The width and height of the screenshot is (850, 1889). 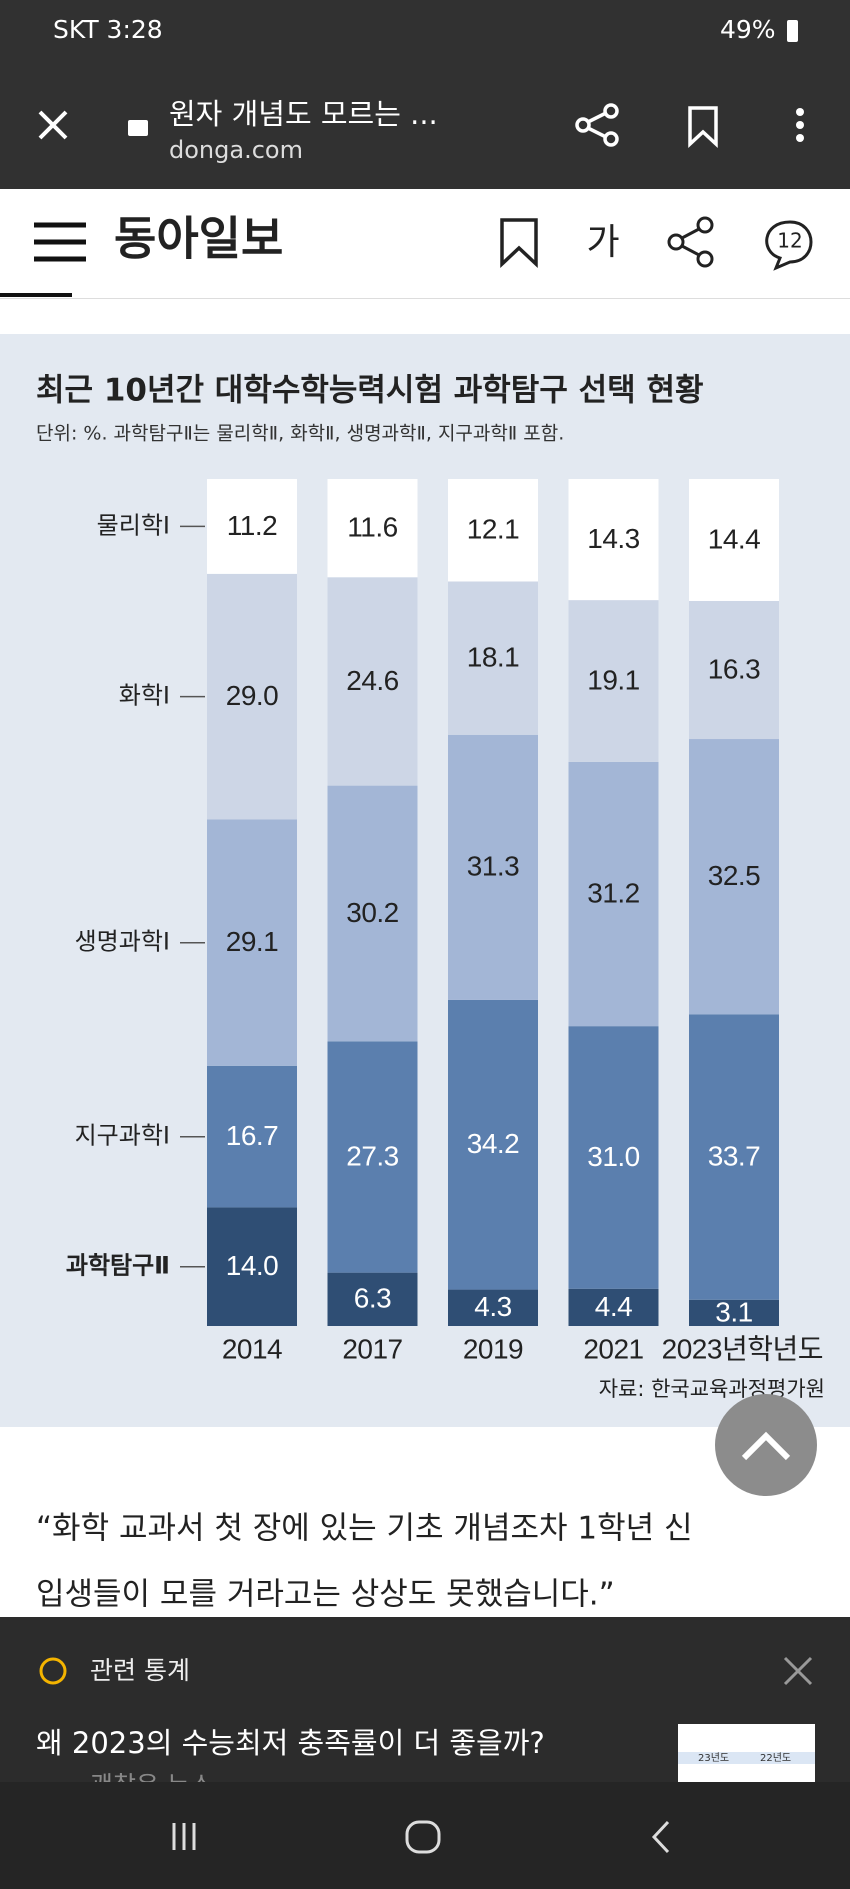 What do you see at coordinates (122, 942) in the screenshot?
I see `legend-label: 생명과학Ⅰ` at bounding box center [122, 942].